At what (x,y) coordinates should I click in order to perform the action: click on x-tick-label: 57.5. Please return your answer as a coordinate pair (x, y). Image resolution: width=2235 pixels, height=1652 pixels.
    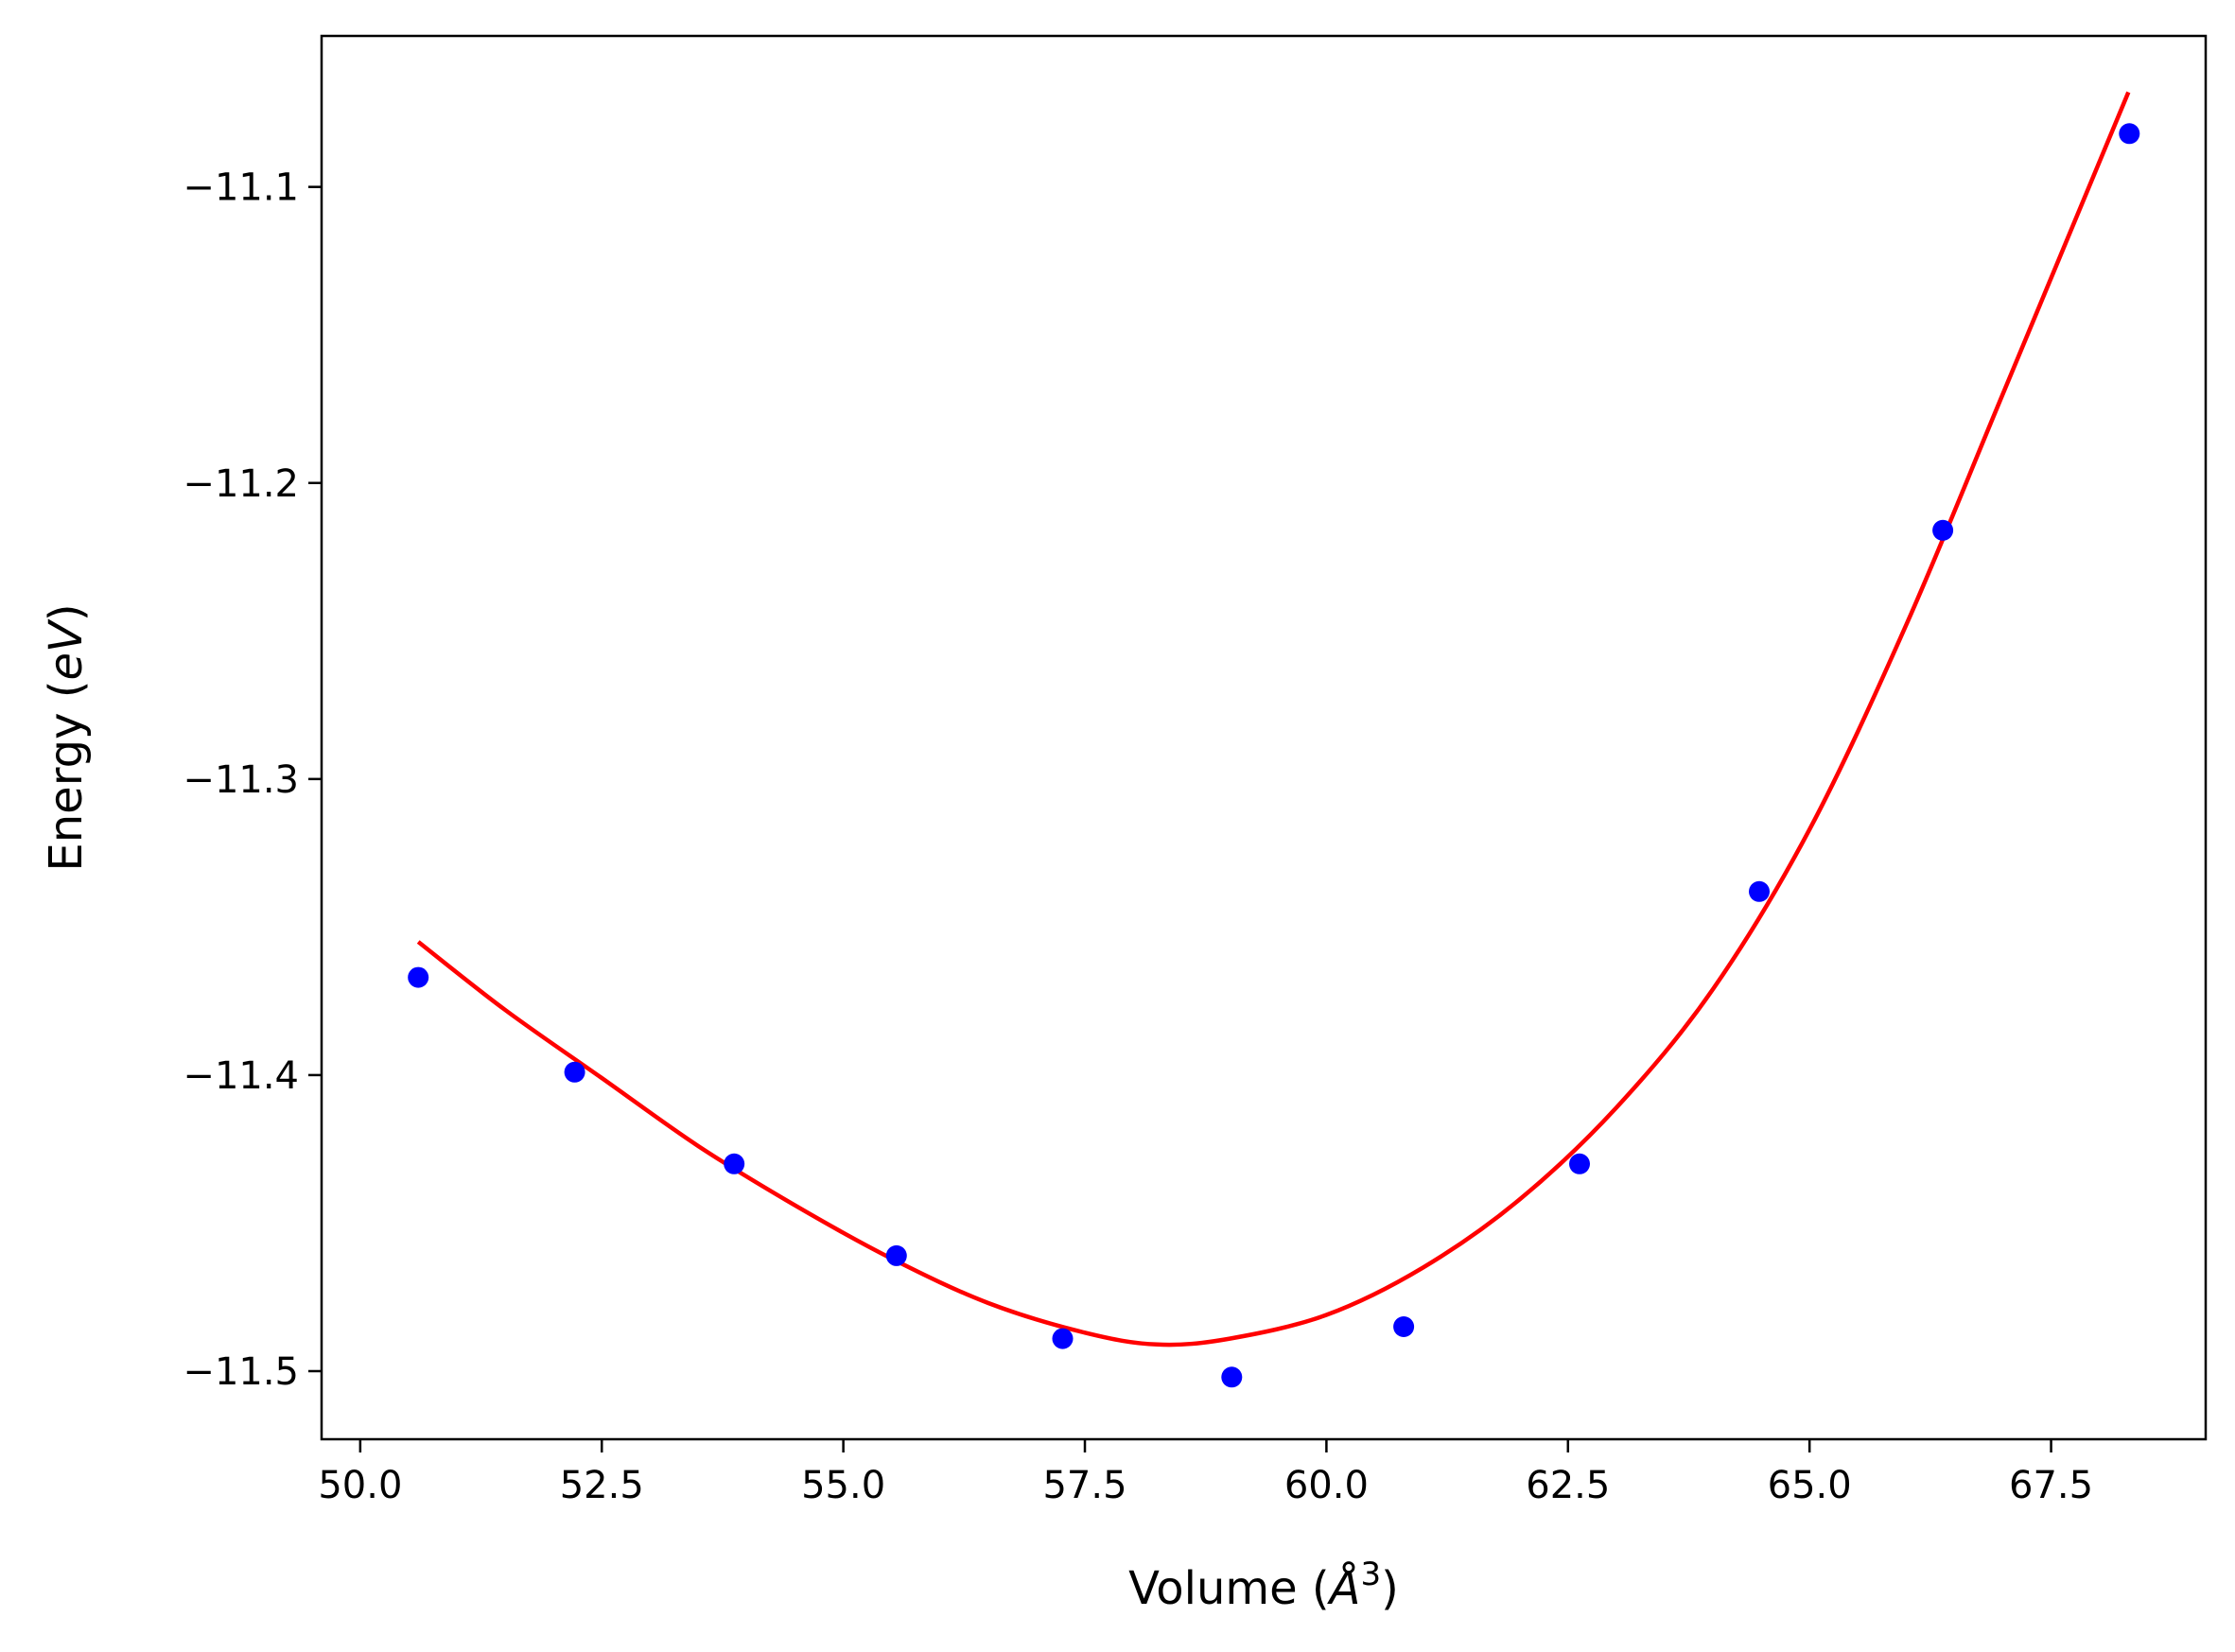
    Looking at the image, I should click on (1084, 1486).